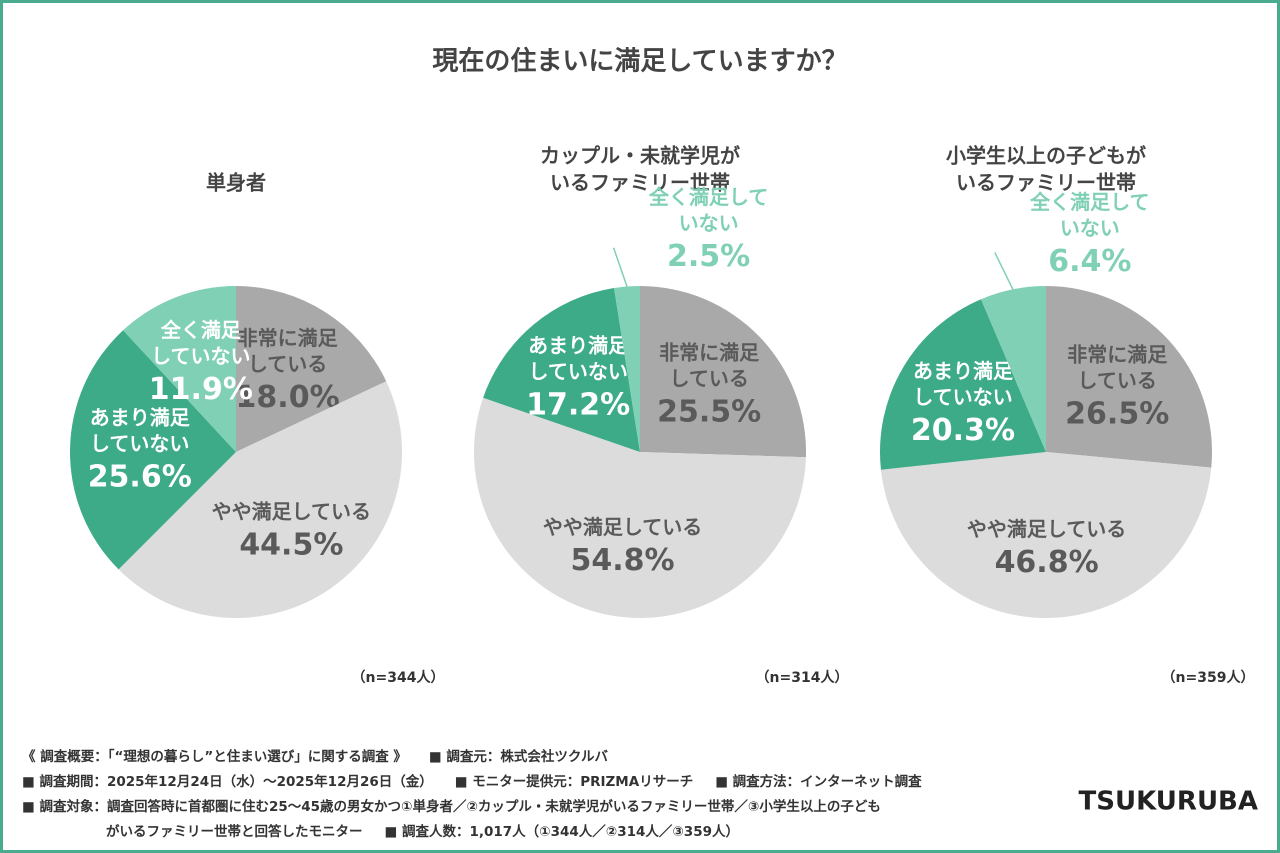 This screenshot has height=853, width=1280. Describe the element at coordinates (201, 389) in the screenshot. I see `value-label: 11.9%` at that location.